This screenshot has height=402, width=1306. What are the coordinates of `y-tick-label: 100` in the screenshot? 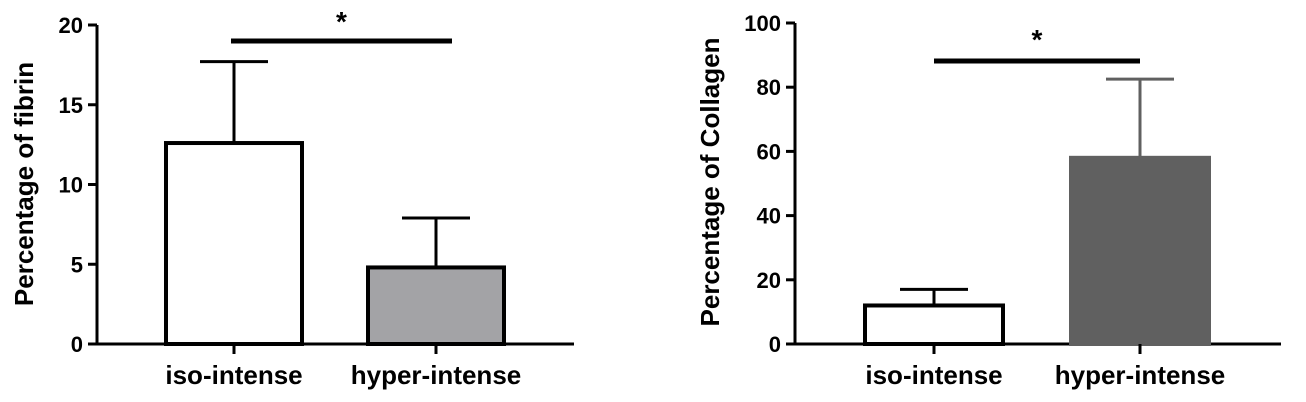 It's located at (762, 23).